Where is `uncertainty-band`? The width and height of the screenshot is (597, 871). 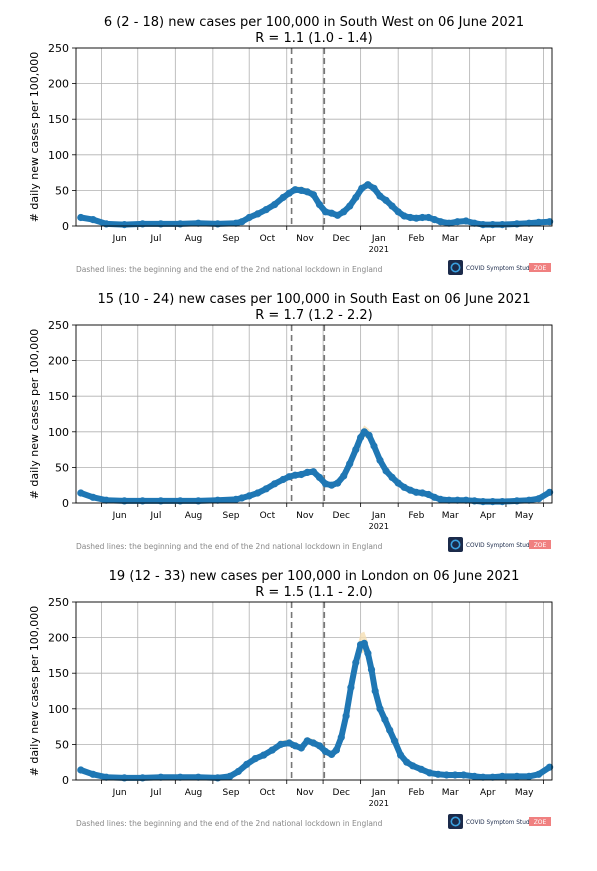
uncertainty-band is located at coordinates (315, 464).